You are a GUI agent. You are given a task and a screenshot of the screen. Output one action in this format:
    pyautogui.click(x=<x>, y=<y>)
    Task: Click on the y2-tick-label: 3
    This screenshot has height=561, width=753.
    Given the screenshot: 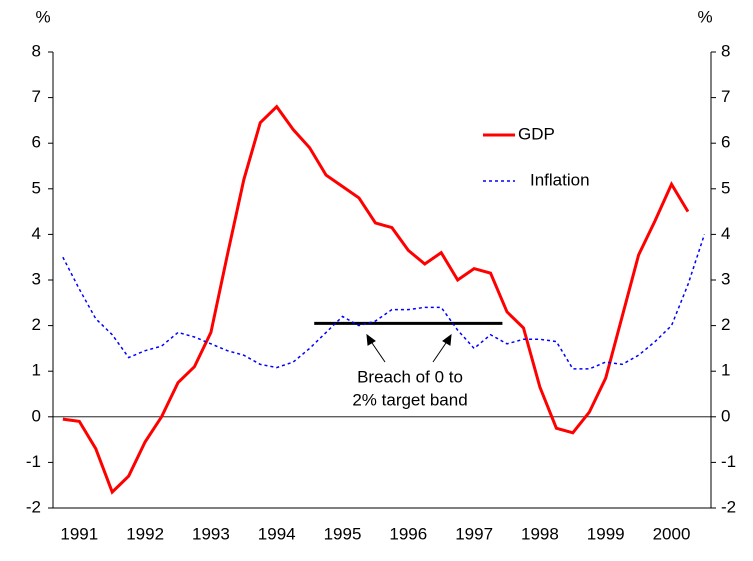 What is the action you would take?
    pyautogui.click(x=725, y=278)
    